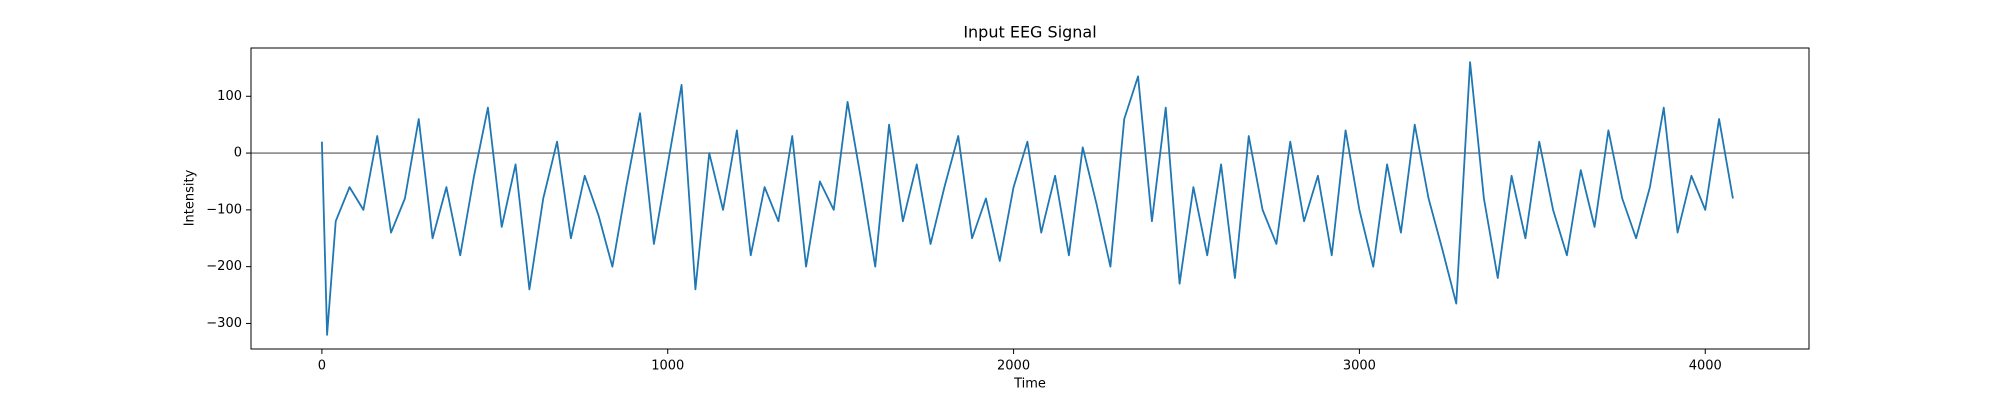 This screenshot has width=2000, height=400. Describe the element at coordinates (224, 323) in the screenshot. I see `y-tick-label: −300` at that location.